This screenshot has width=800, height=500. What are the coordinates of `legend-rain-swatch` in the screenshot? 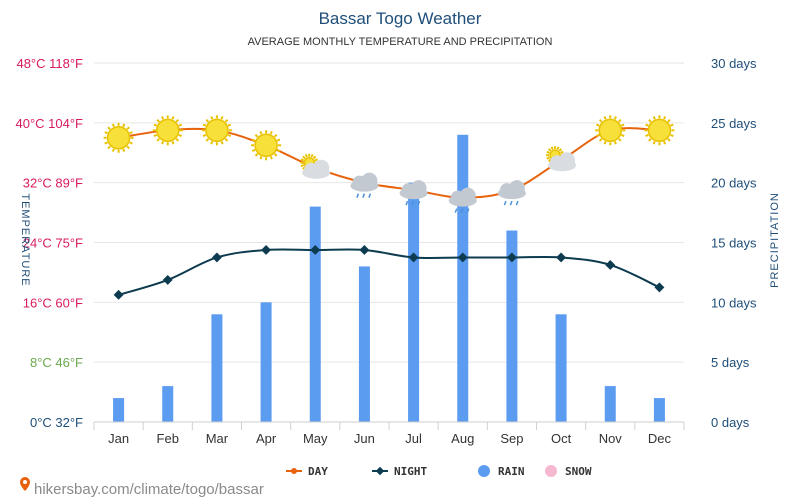 It's located at (484, 471).